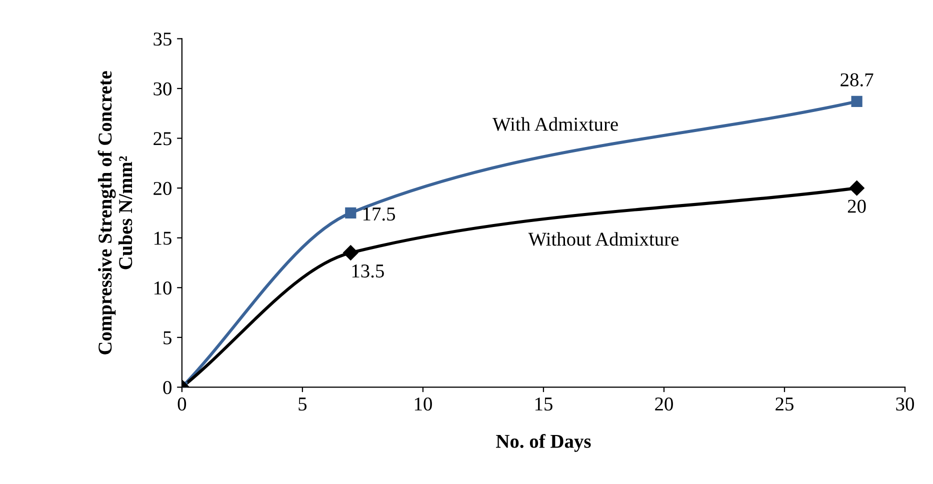 This screenshot has height=484, width=933. What do you see at coordinates (163, 139) in the screenshot?
I see `y-tick-label: 25` at bounding box center [163, 139].